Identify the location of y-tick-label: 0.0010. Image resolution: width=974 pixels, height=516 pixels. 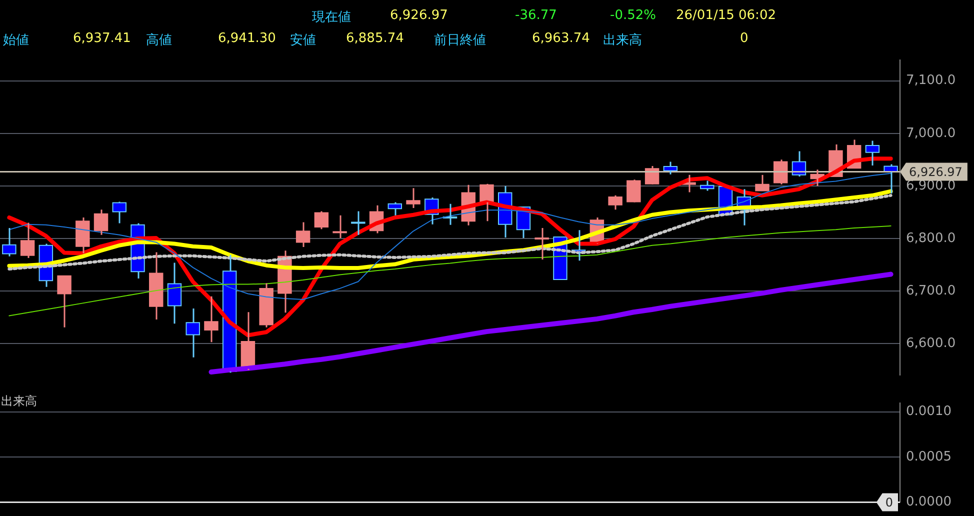
(929, 412).